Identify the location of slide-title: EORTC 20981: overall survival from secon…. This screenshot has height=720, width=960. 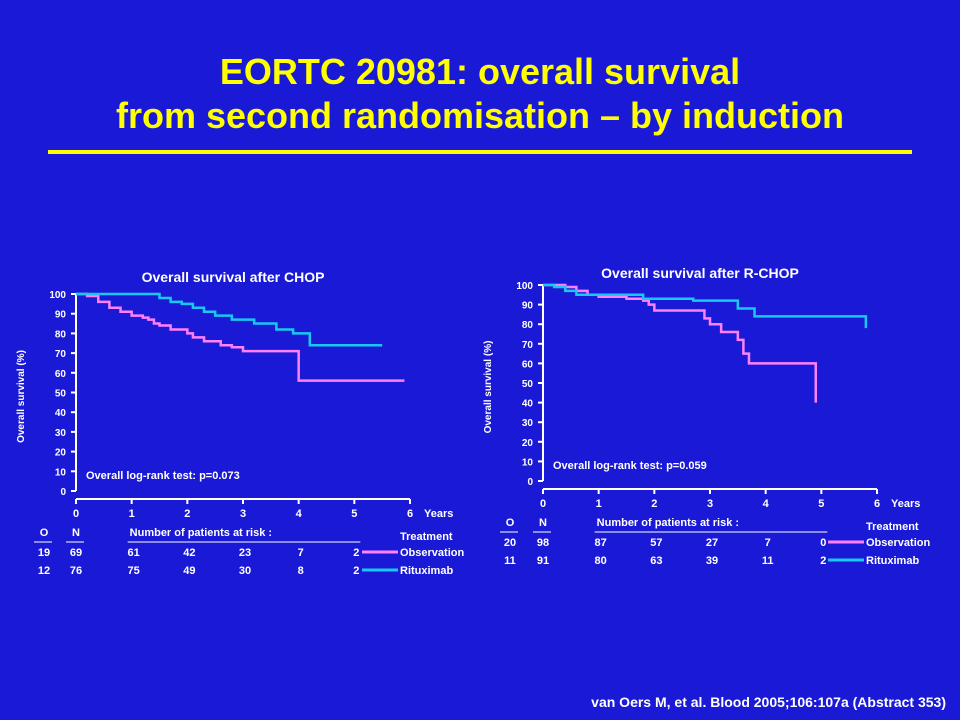
(480, 94).